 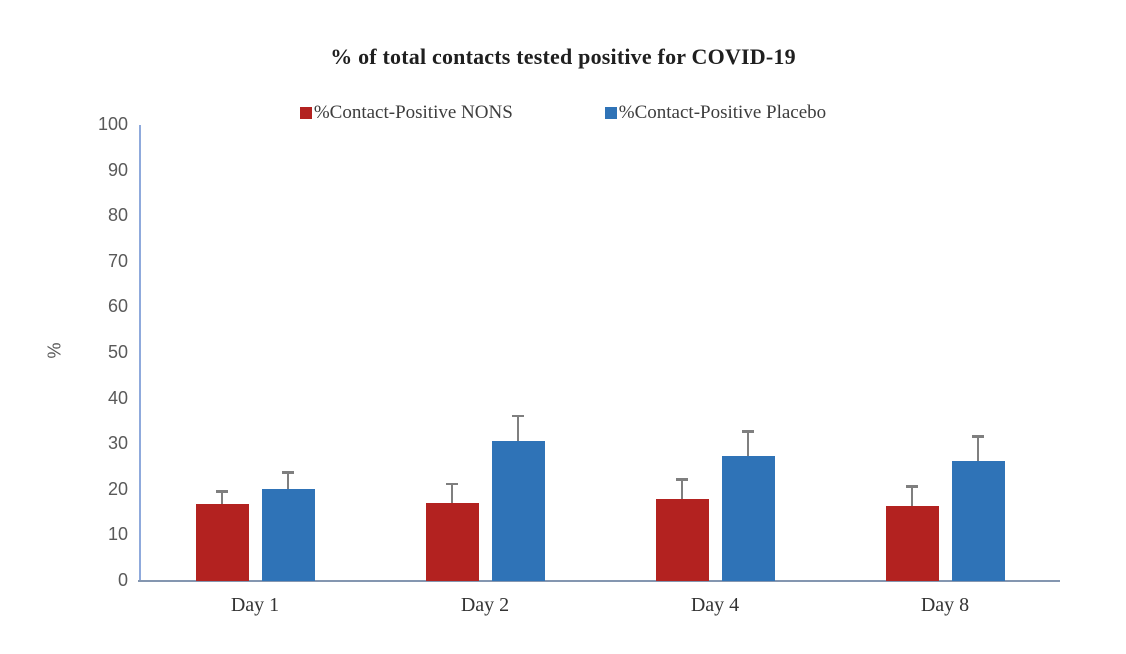 What do you see at coordinates (117, 260) in the screenshot?
I see `y-tick-label-70: 70` at bounding box center [117, 260].